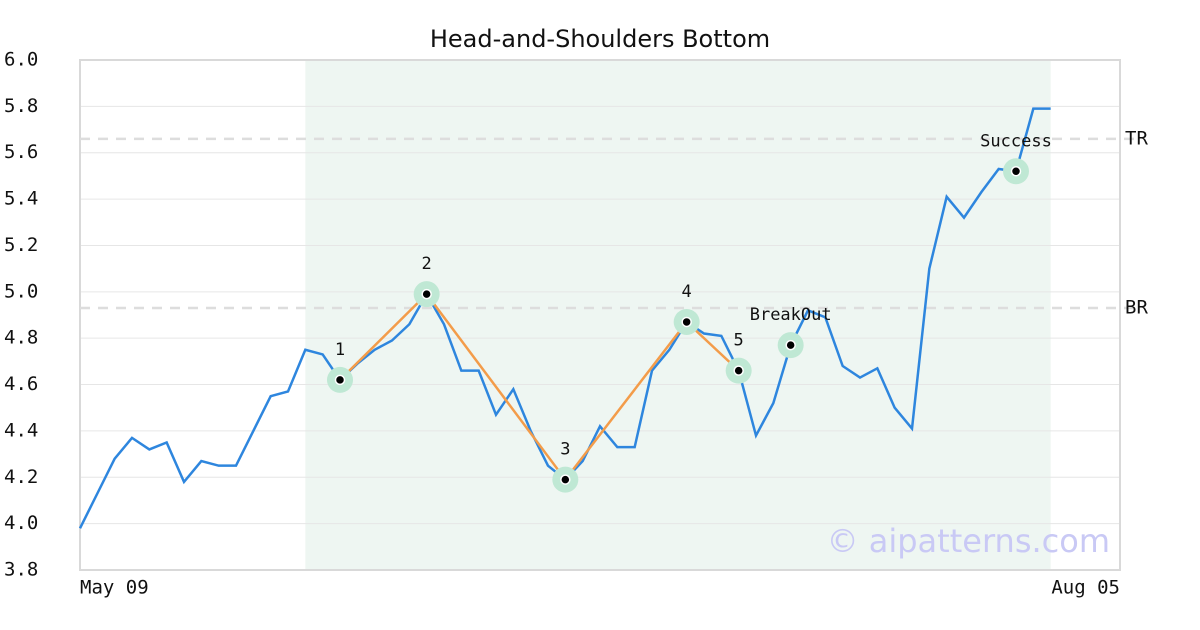 Image resolution: width=1200 pixels, height=630 pixels. I want to click on y-tick-label: 5.8, so click(21, 106).